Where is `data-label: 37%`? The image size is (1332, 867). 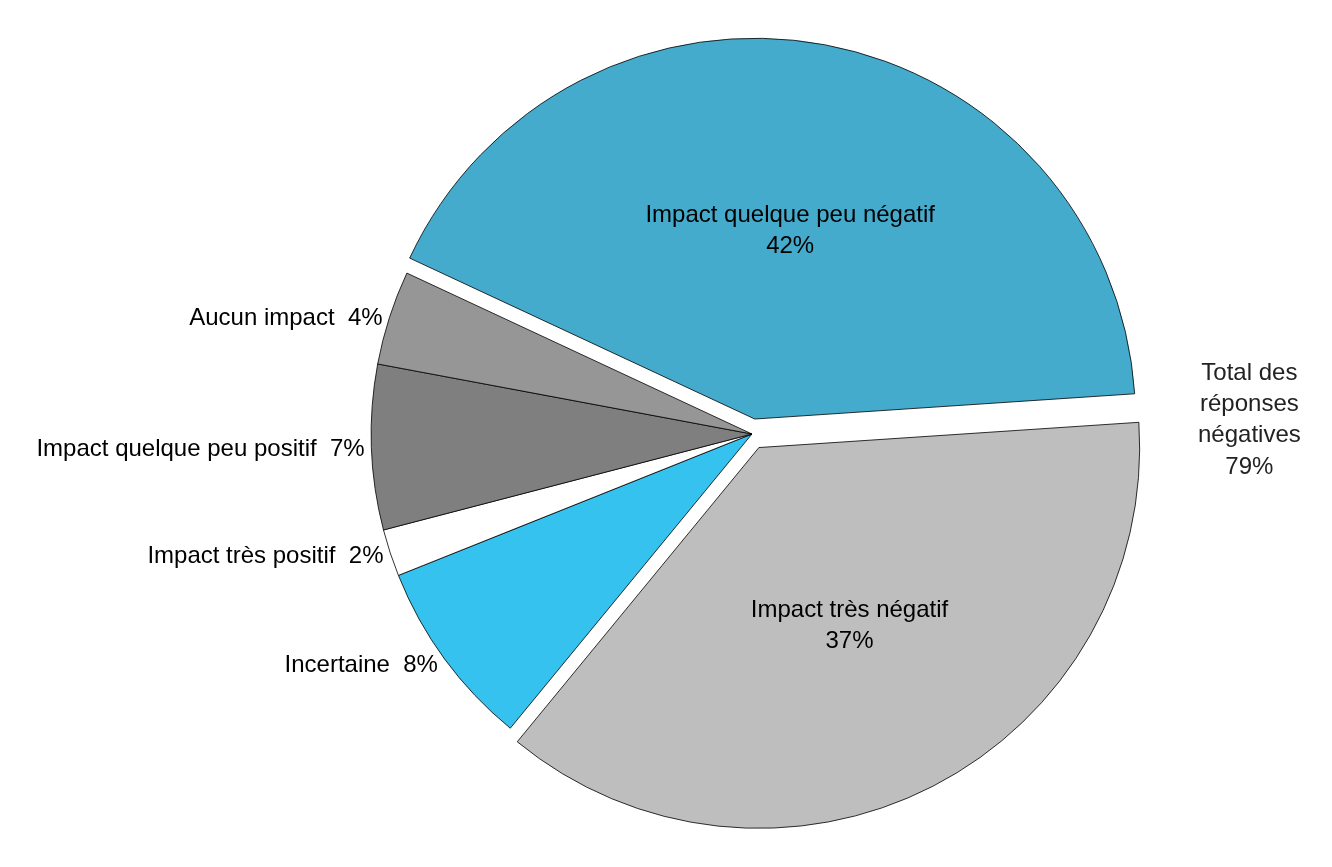 data-label: 37% is located at coordinates (849, 640).